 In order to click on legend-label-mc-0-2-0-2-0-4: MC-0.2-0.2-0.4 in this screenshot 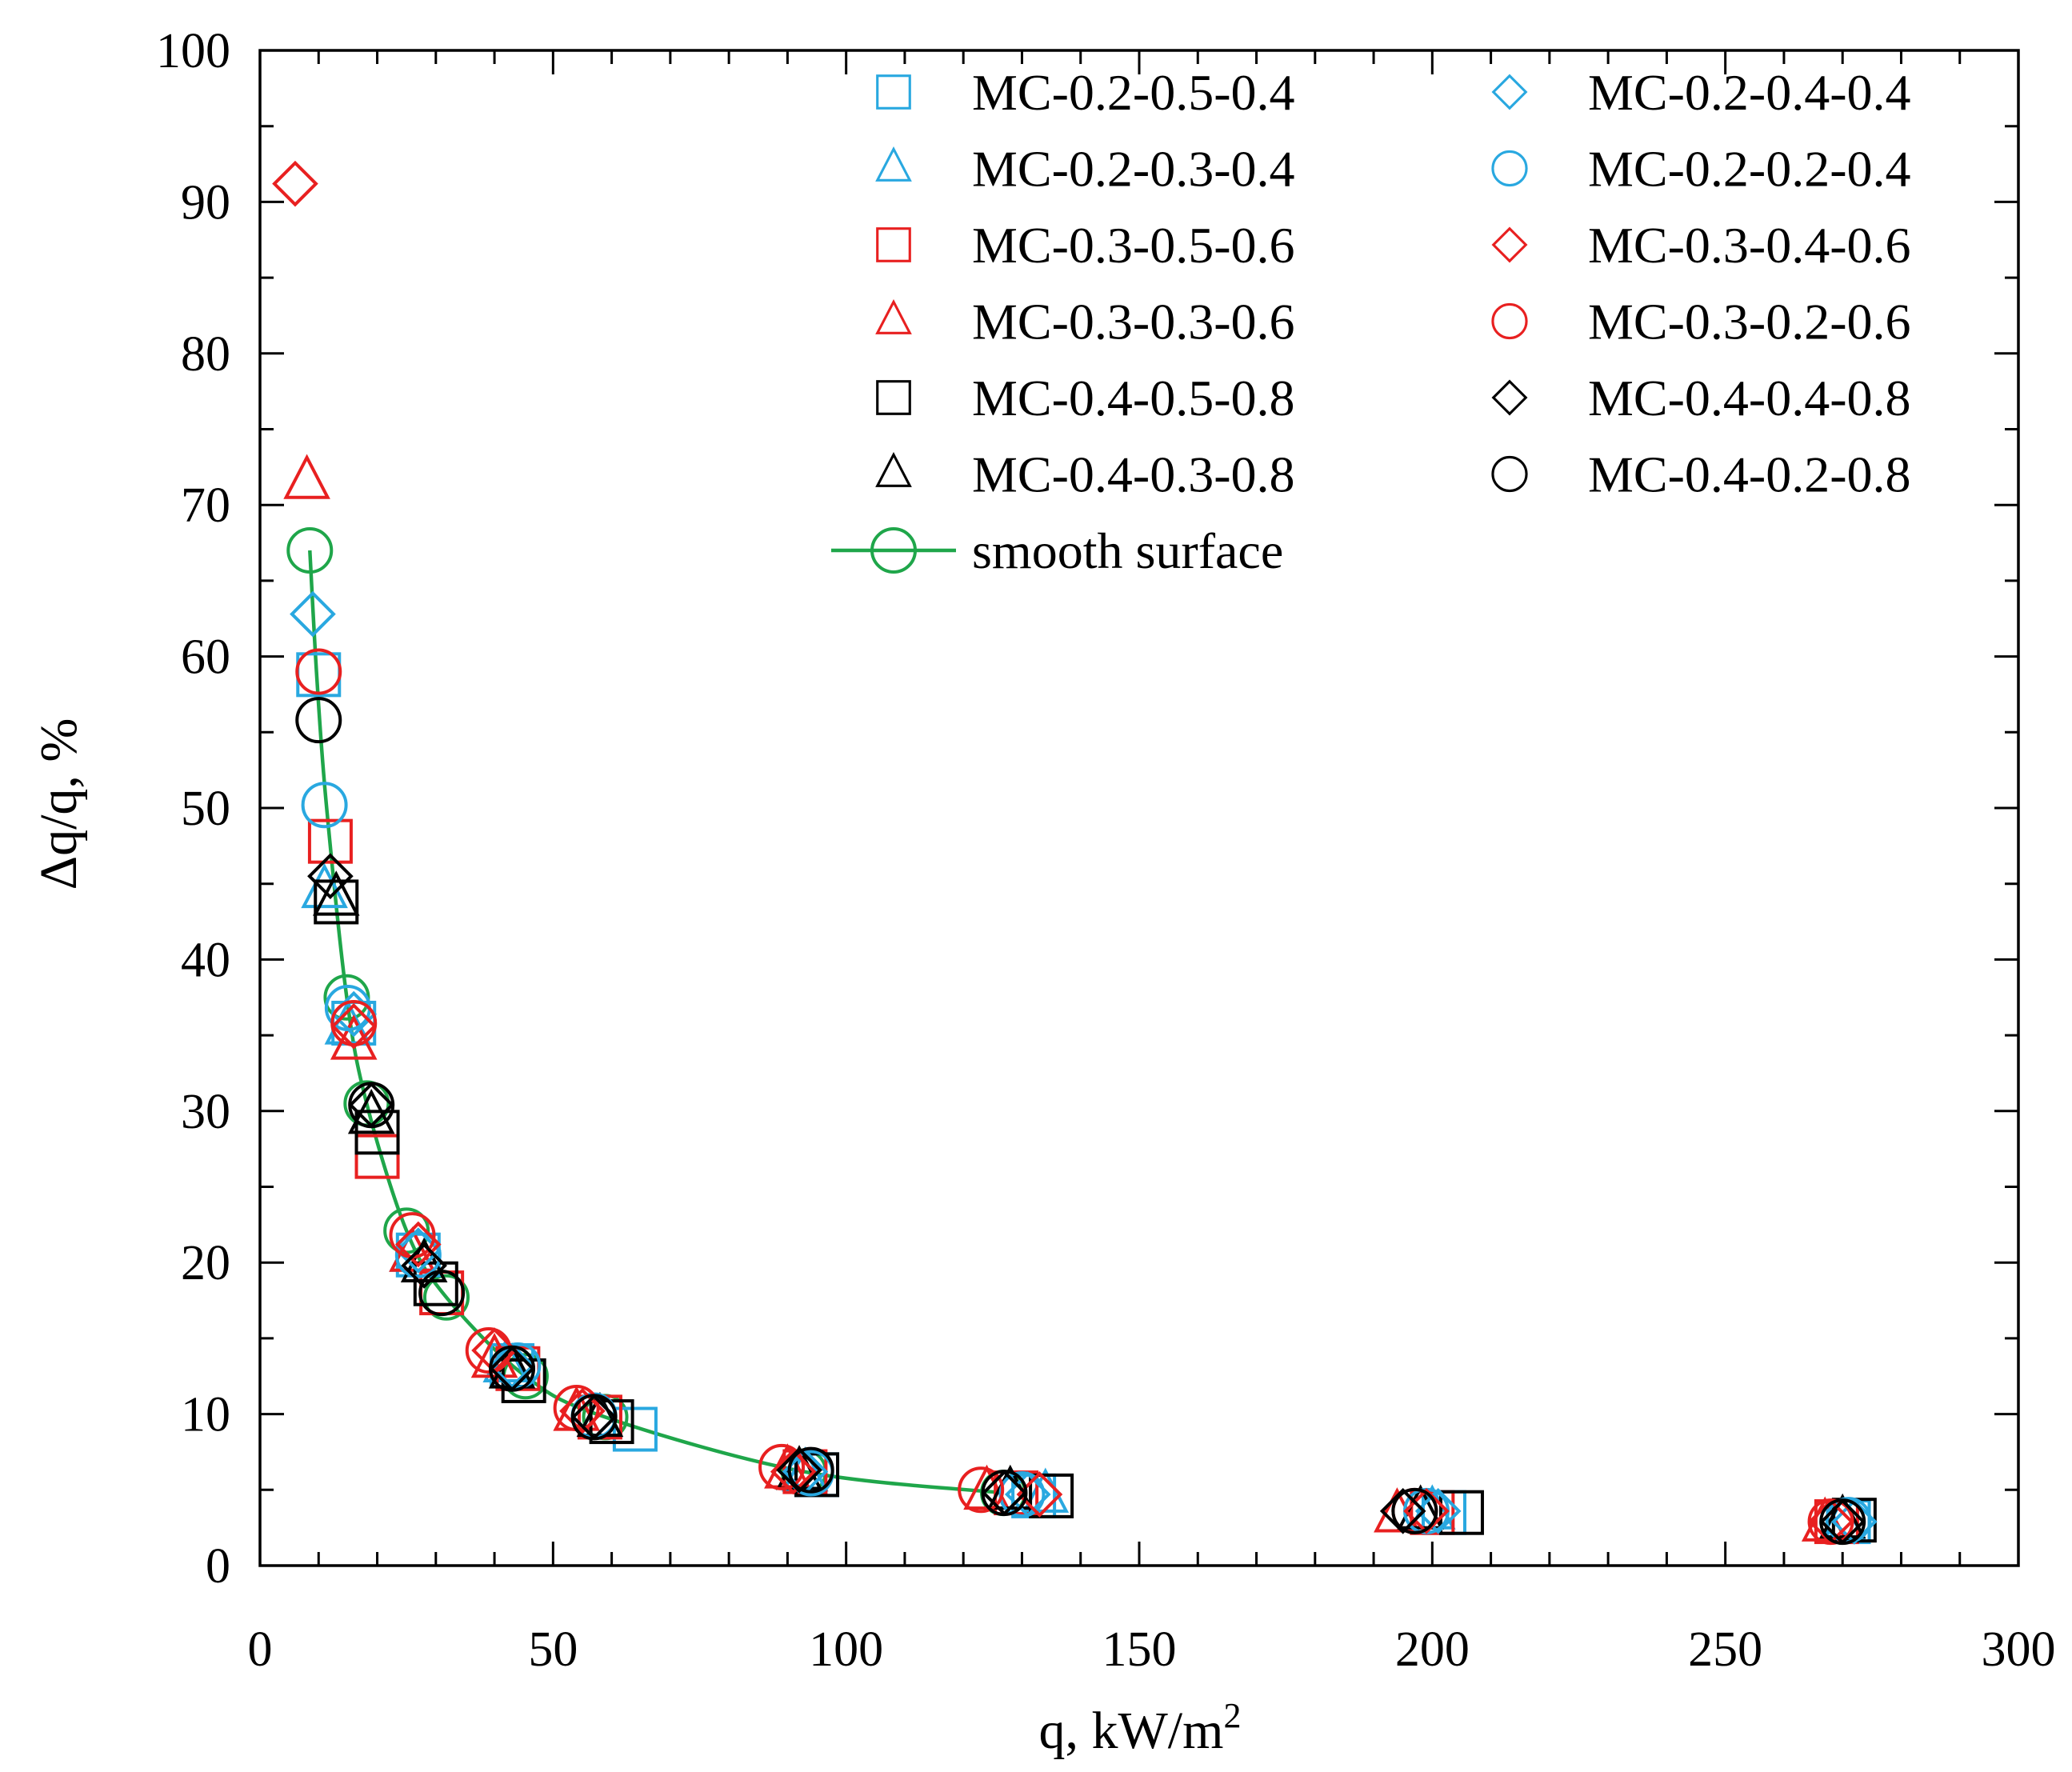, I will do `click(1749, 169)`.